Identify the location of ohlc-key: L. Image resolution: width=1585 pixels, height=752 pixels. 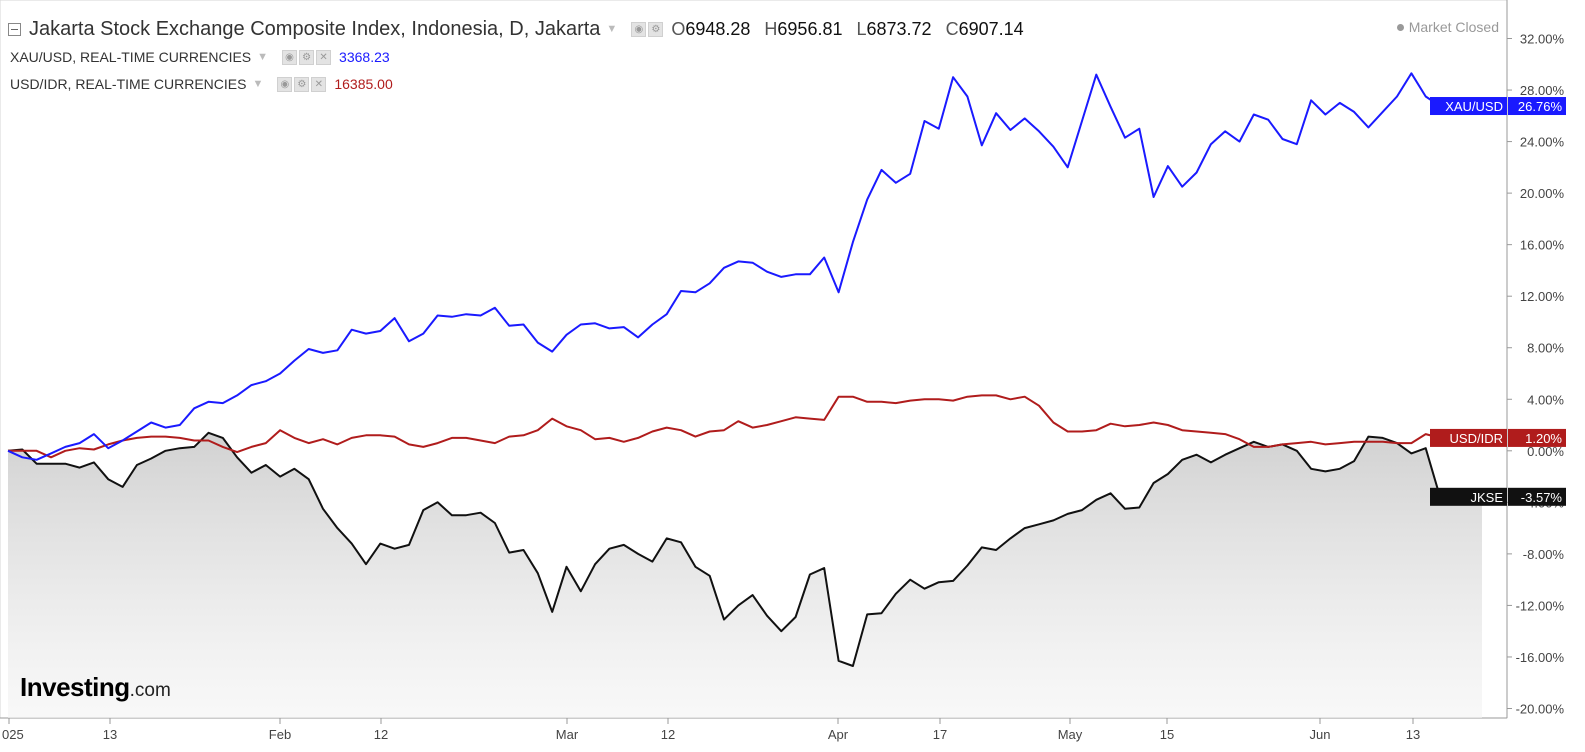
(861, 28).